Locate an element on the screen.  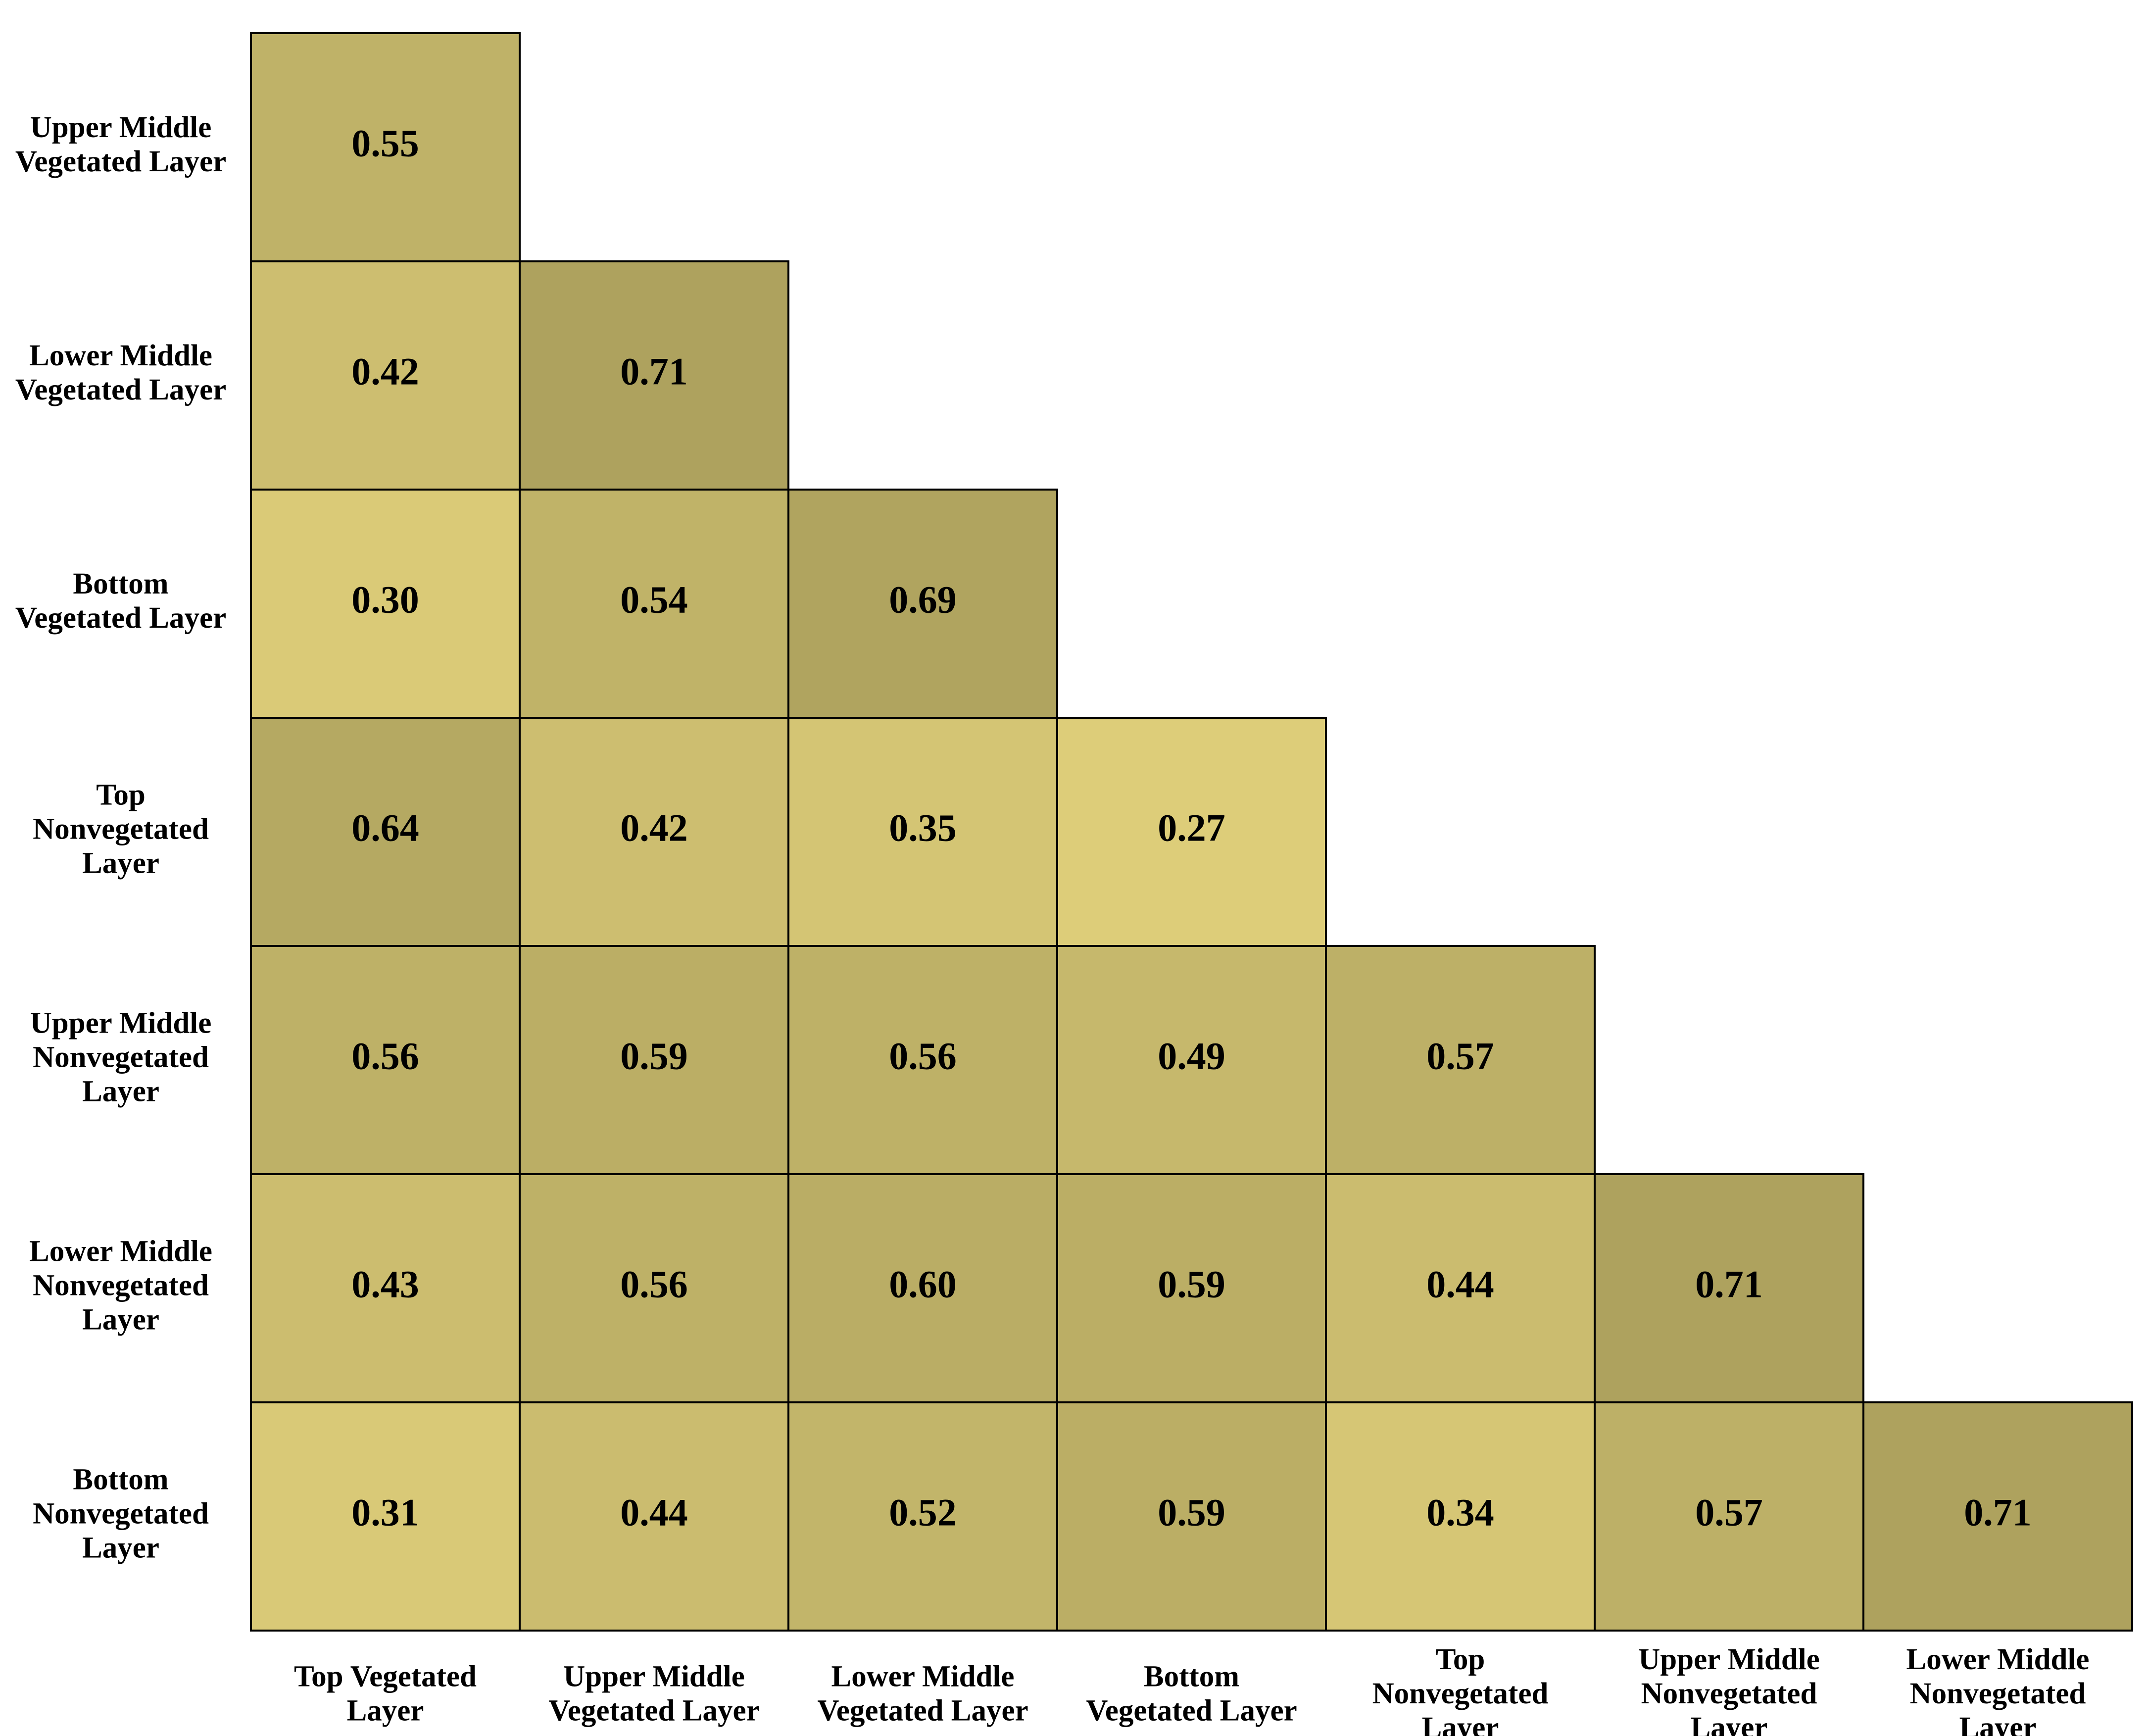
cell-label: 0.64 is located at coordinates (385, 827).